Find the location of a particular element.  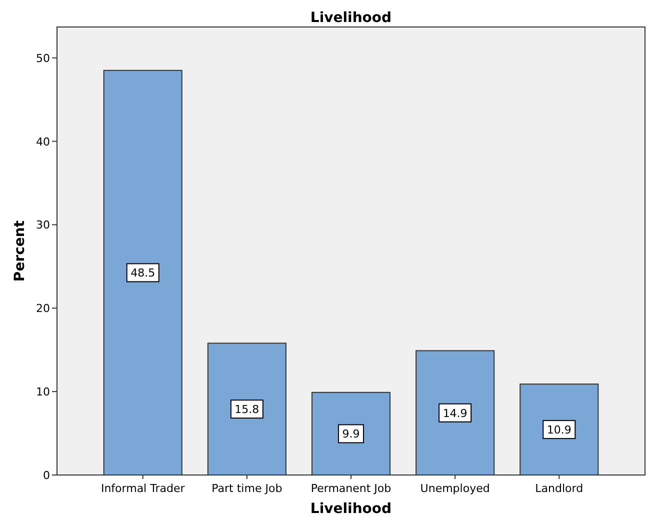

y-tick-label: 50 is located at coordinates (43, 58).